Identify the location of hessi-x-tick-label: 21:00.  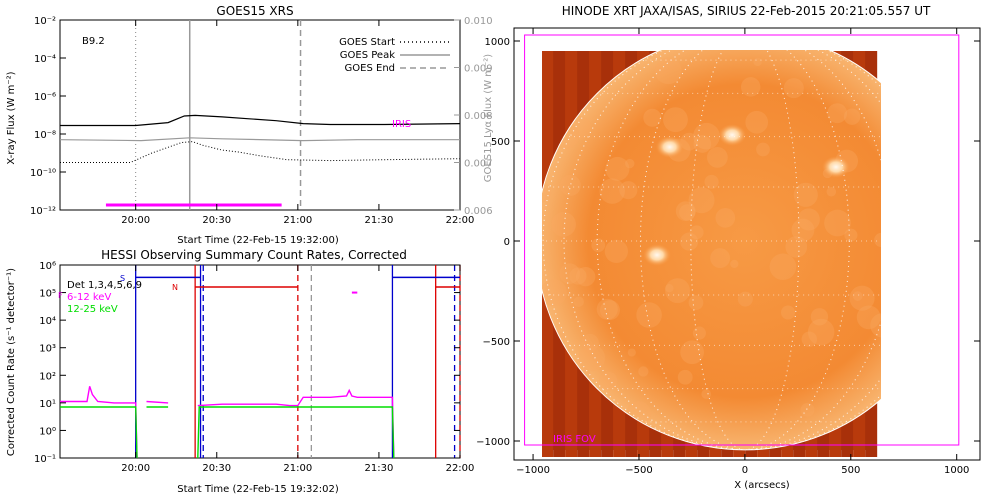
(297, 468).